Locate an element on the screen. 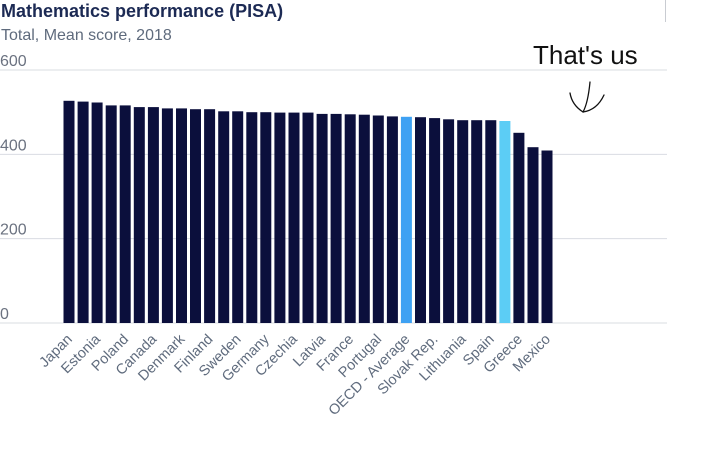 The image size is (705, 450). y-tick-label: 400 is located at coordinates (13, 145).